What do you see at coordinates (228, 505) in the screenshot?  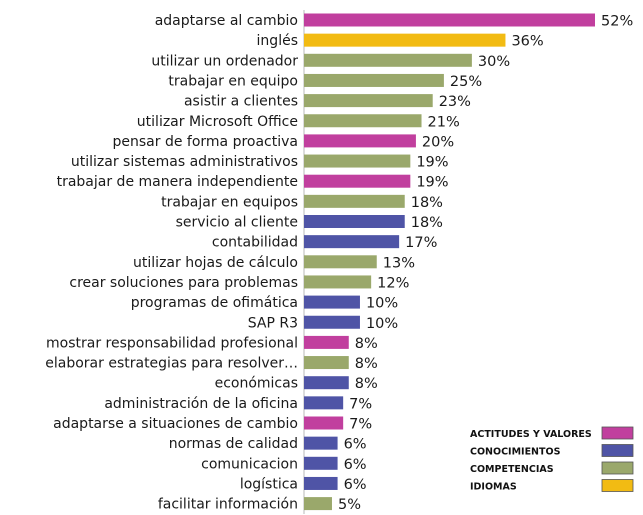 I see `category-label: facilitar información` at bounding box center [228, 505].